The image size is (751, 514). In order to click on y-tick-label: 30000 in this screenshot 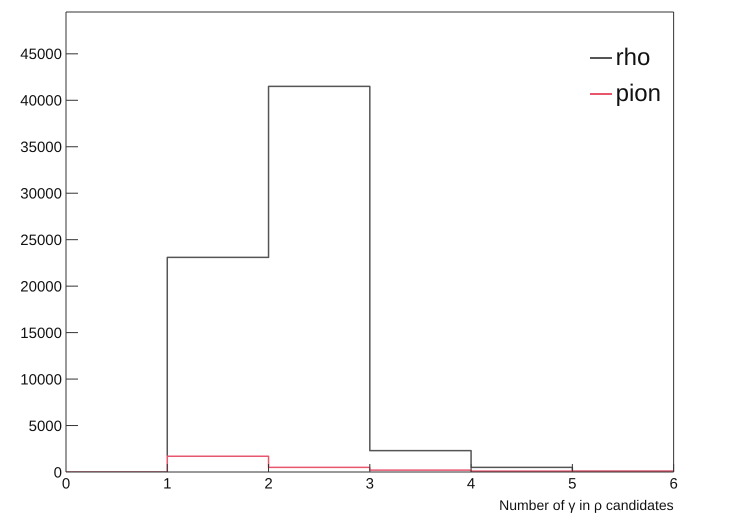, I will do `click(41, 194)`.